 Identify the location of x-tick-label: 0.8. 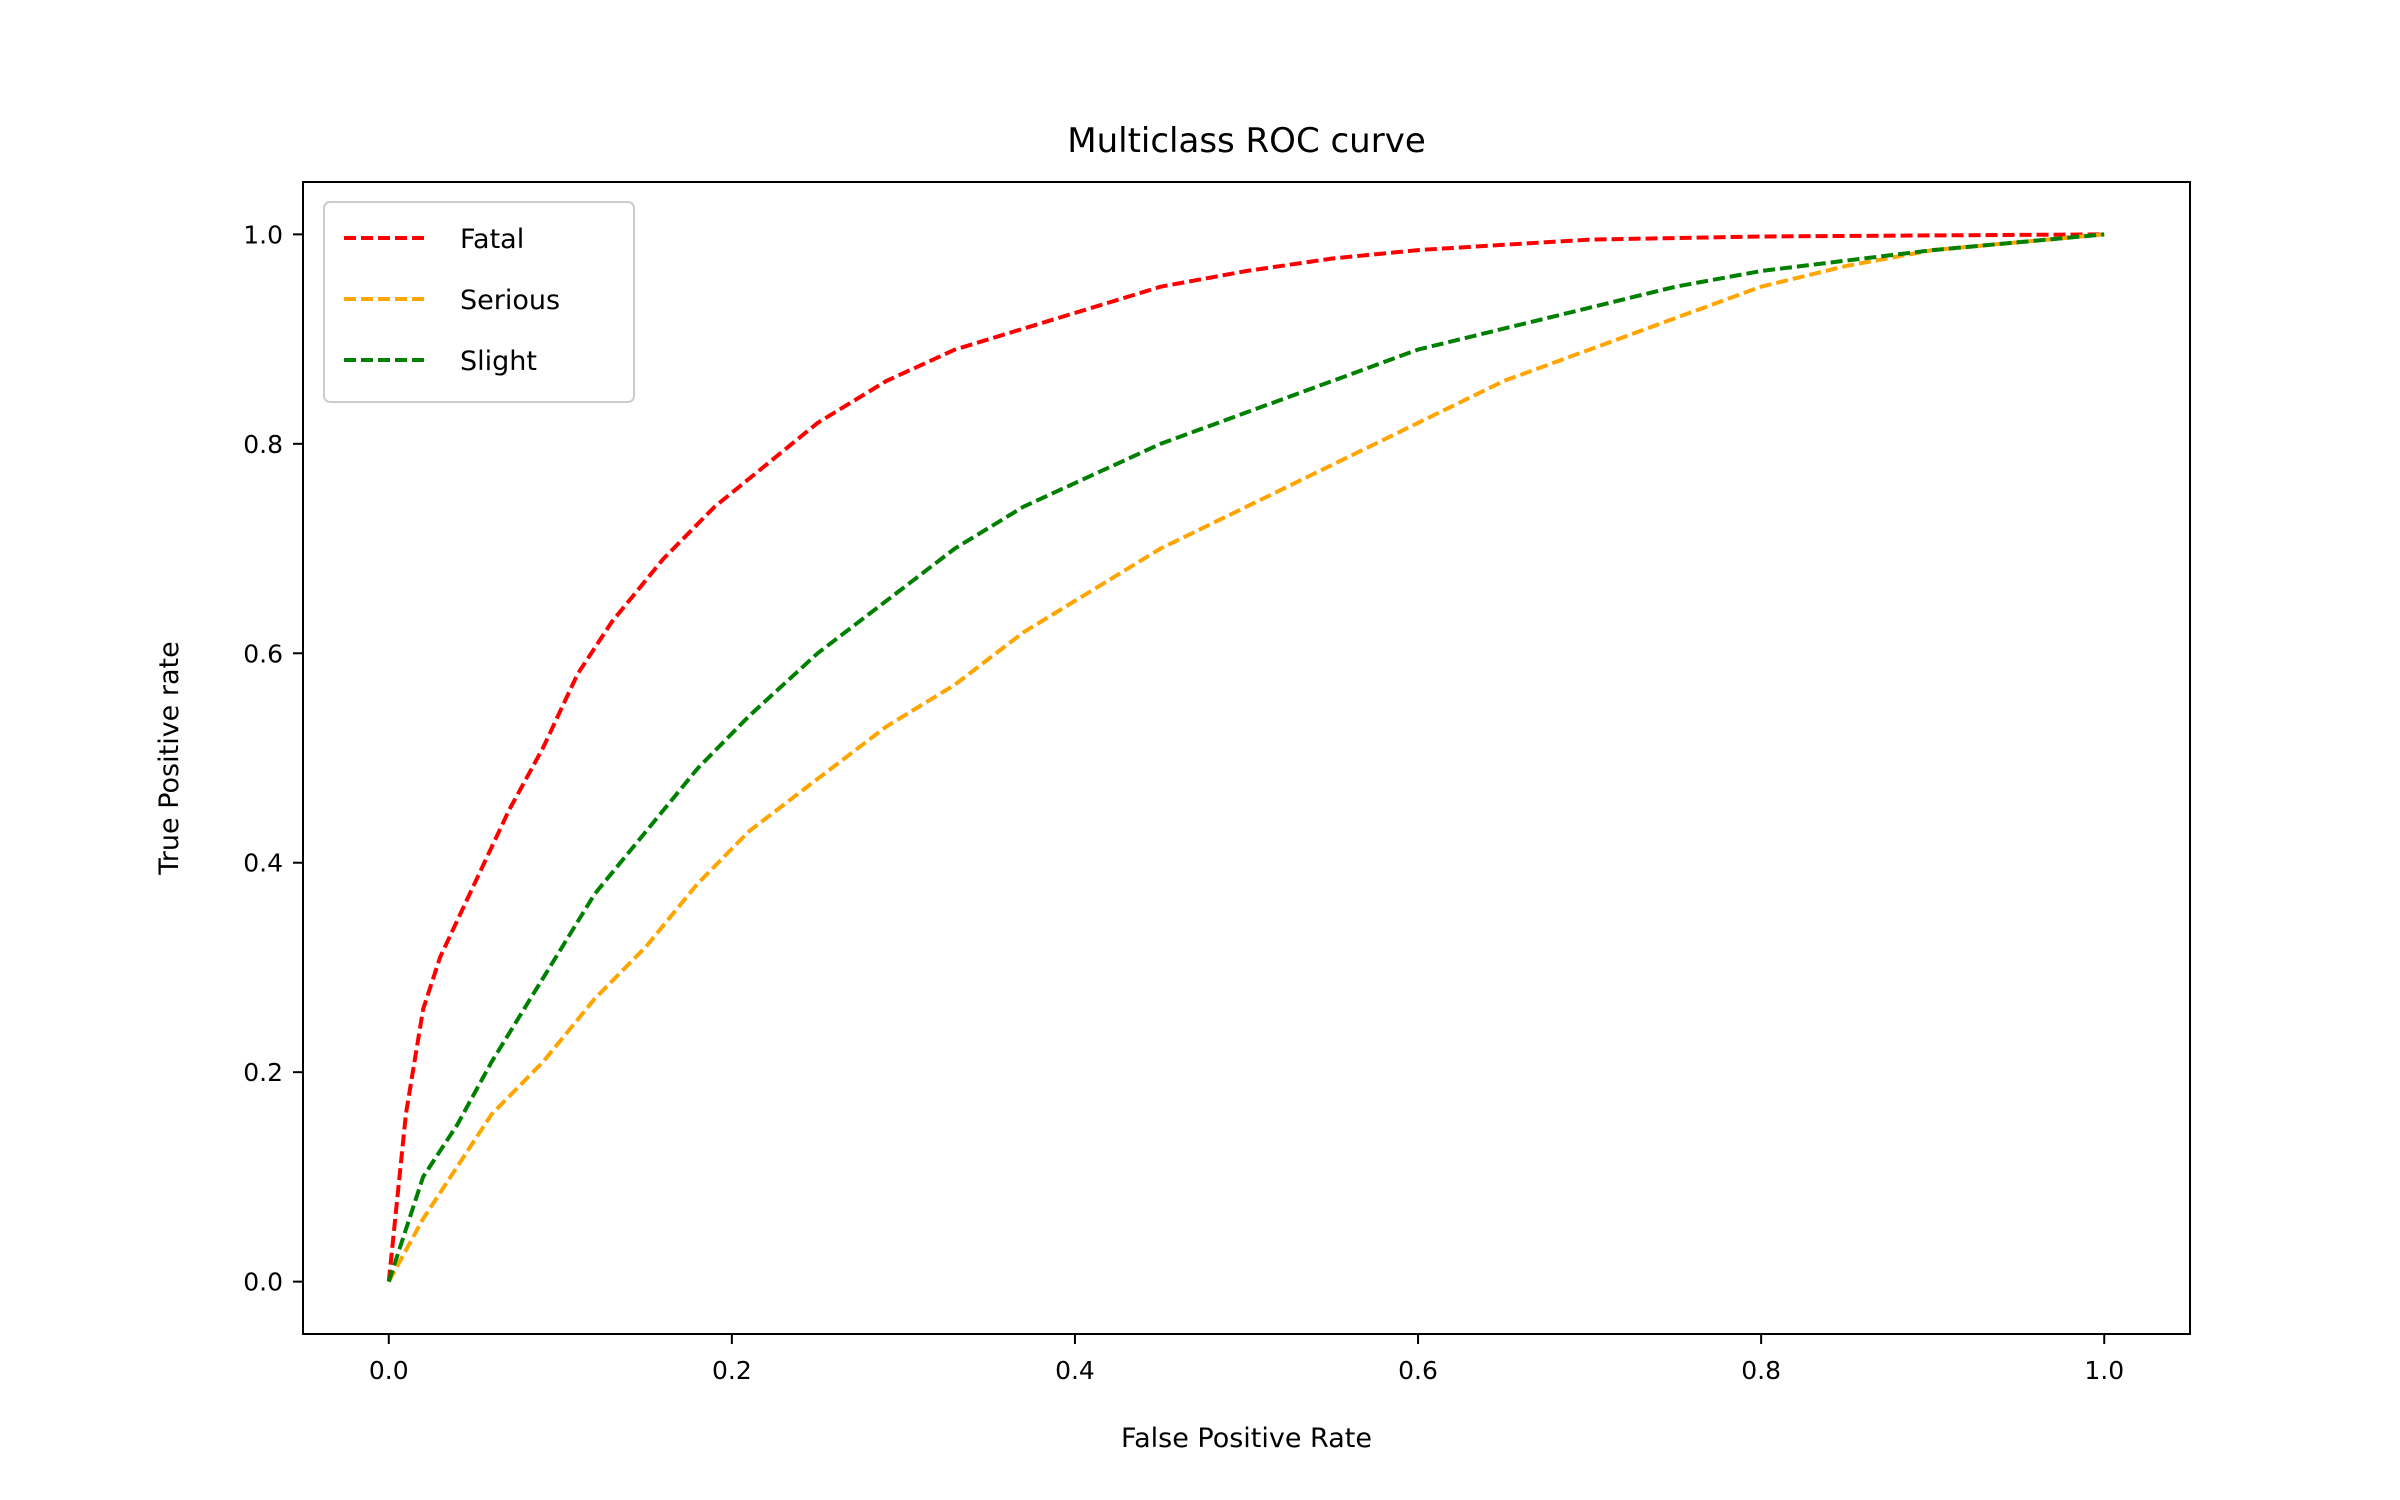
(1761, 1370).